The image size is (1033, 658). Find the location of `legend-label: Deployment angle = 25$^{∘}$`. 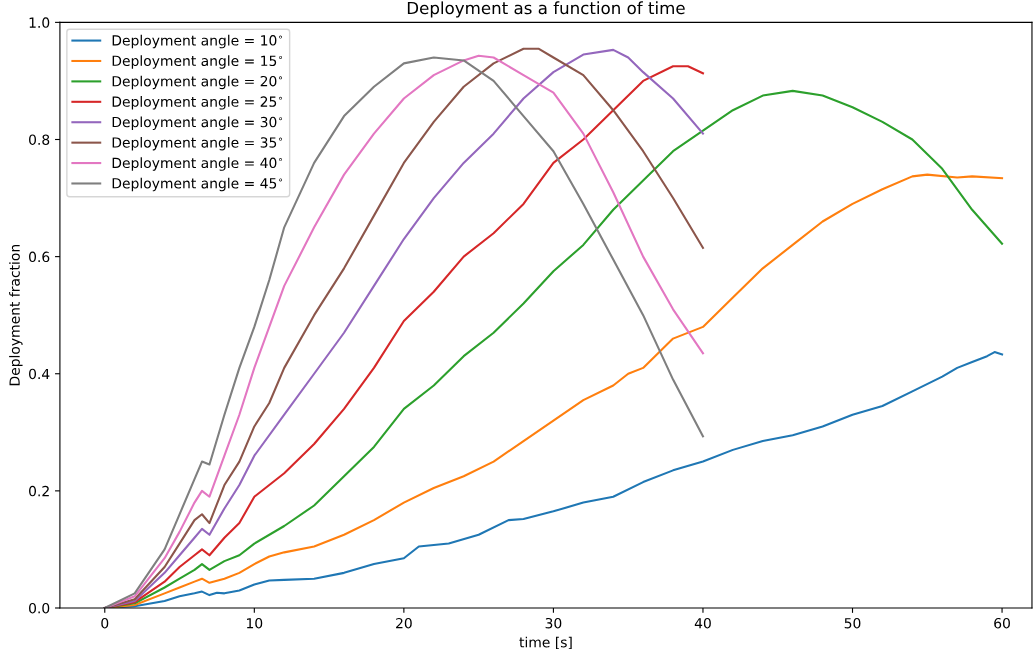

legend-label: Deployment angle = 25$^{∘}$ is located at coordinates (197, 103).